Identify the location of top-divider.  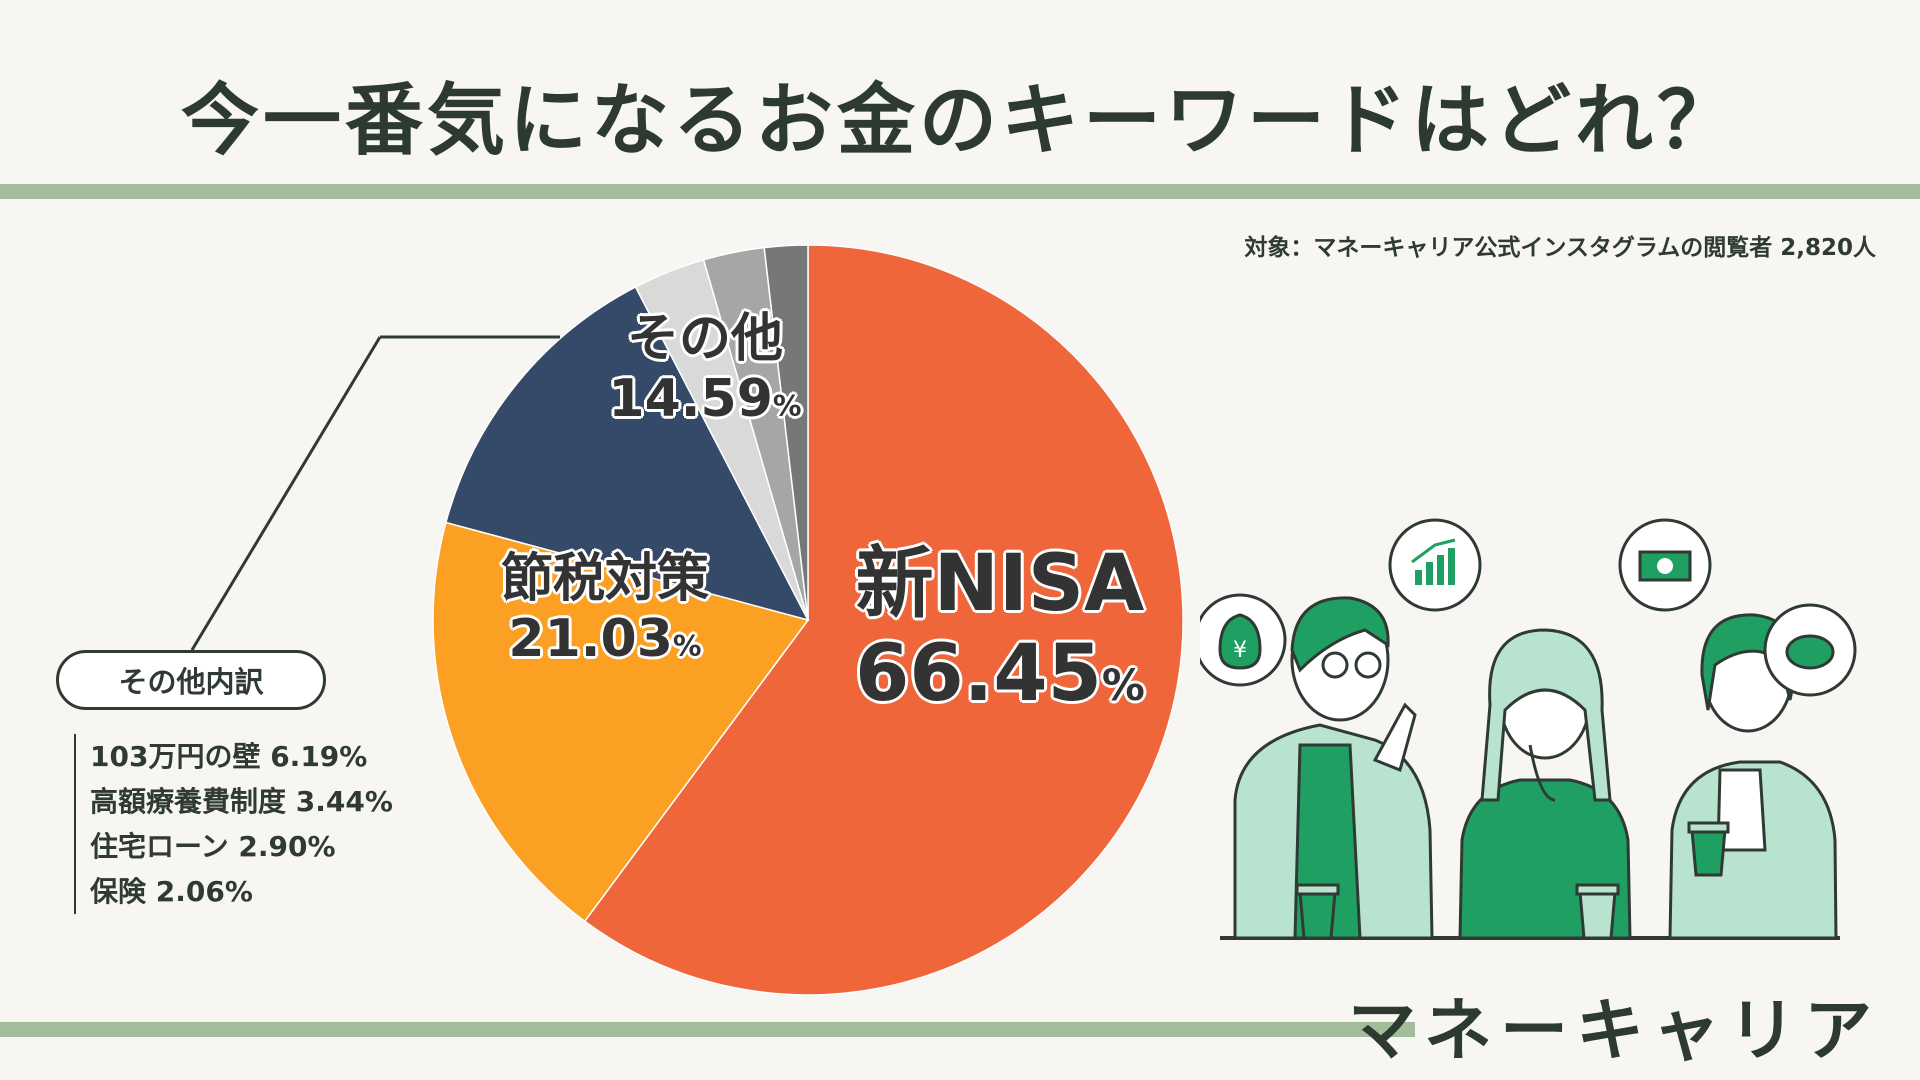
(960, 191).